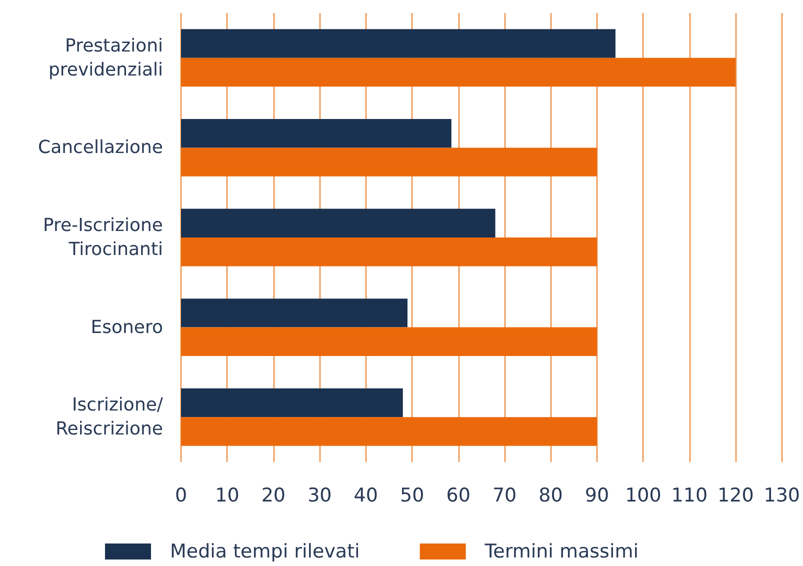 Image resolution: width=803 pixels, height=566 pixels. Describe the element at coordinates (227, 495) in the screenshot. I see `x-tick-label: 10` at that location.